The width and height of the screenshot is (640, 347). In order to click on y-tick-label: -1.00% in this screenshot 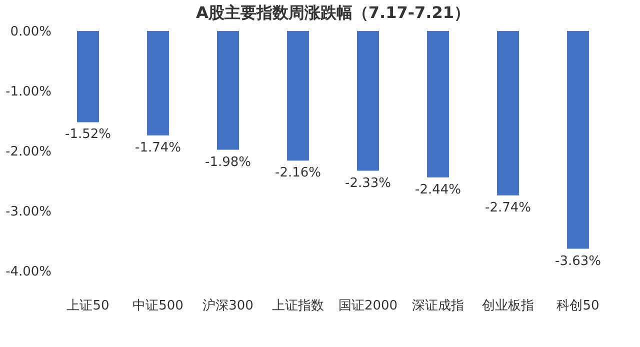, I will do `click(29, 92)`.